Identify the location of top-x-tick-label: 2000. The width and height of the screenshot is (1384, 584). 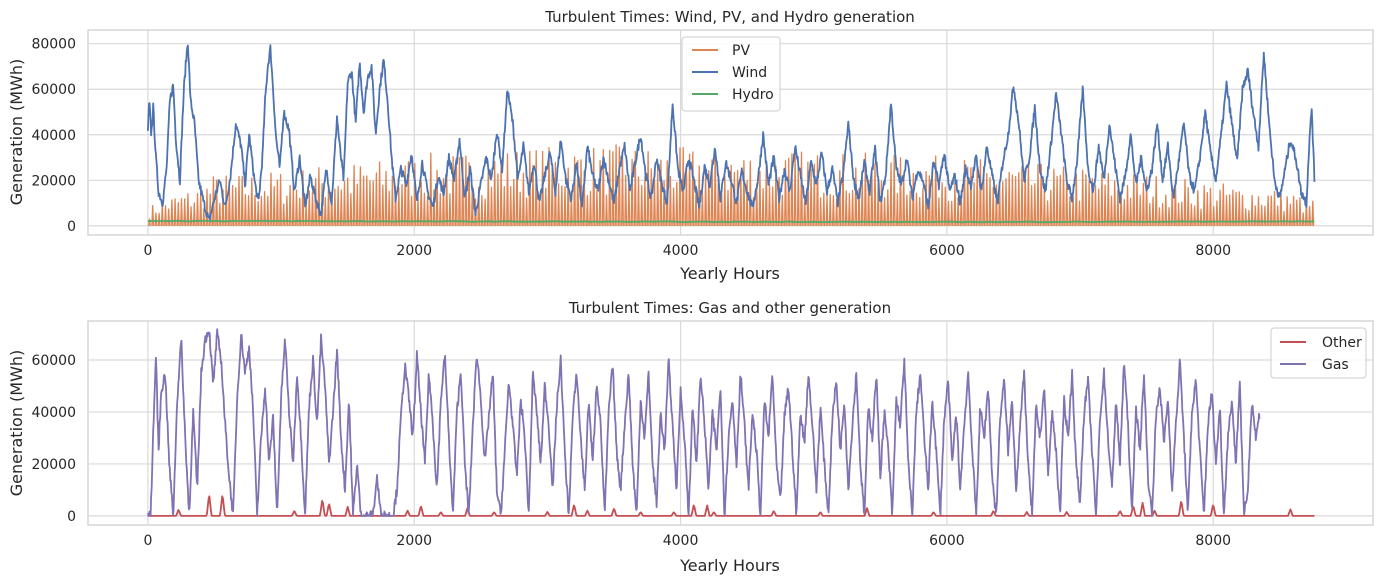
(414, 251).